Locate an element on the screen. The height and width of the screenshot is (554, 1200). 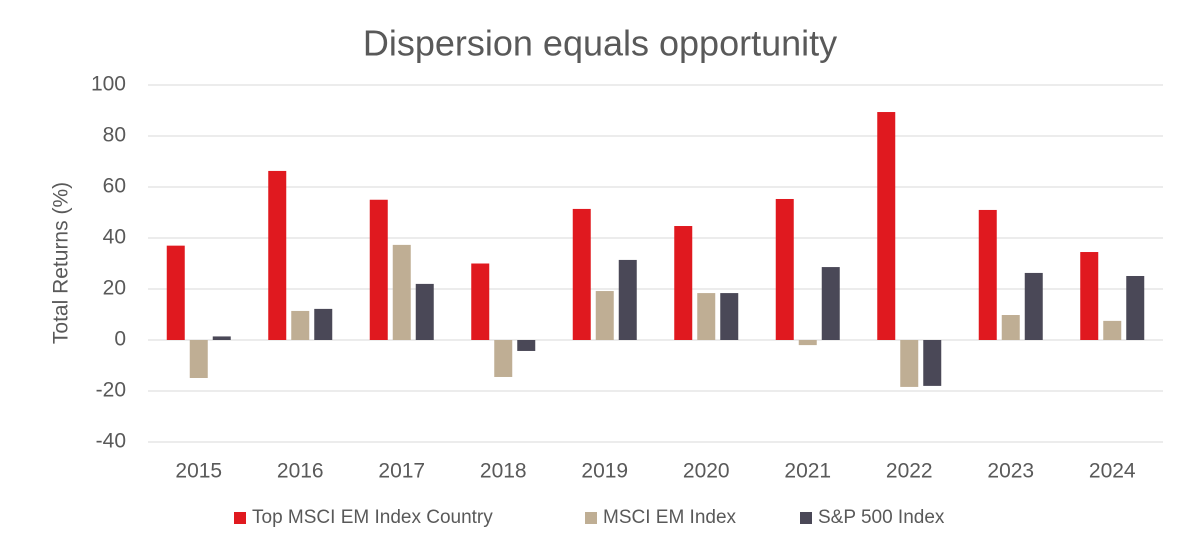
x-tick-label: 2016 is located at coordinates (300, 471).